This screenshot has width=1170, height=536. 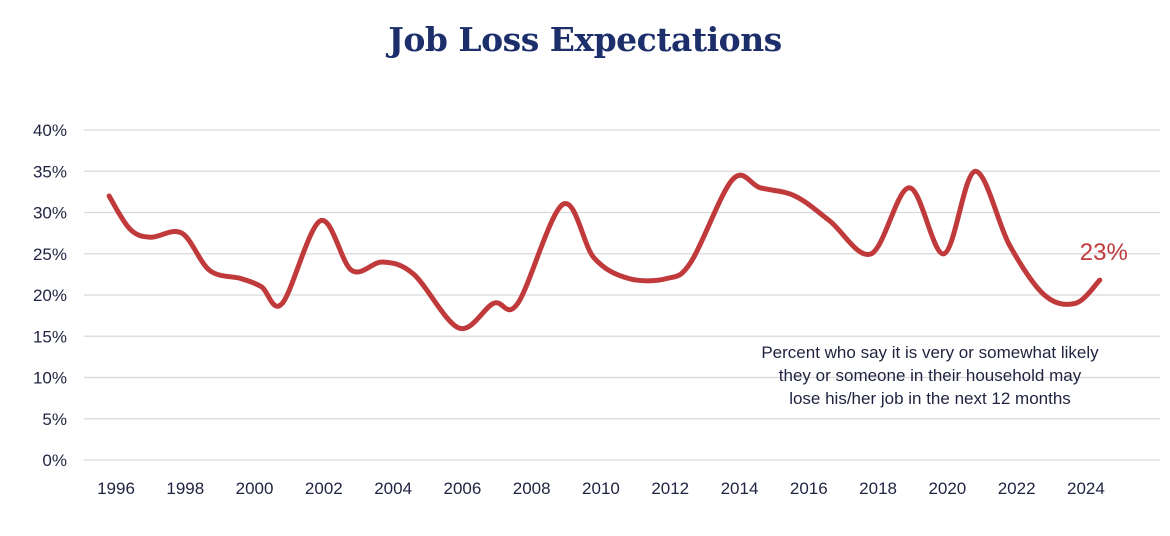 What do you see at coordinates (50, 336) in the screenshot?
I see `y-tick-label: 15%` at bounding box center [50, 336].